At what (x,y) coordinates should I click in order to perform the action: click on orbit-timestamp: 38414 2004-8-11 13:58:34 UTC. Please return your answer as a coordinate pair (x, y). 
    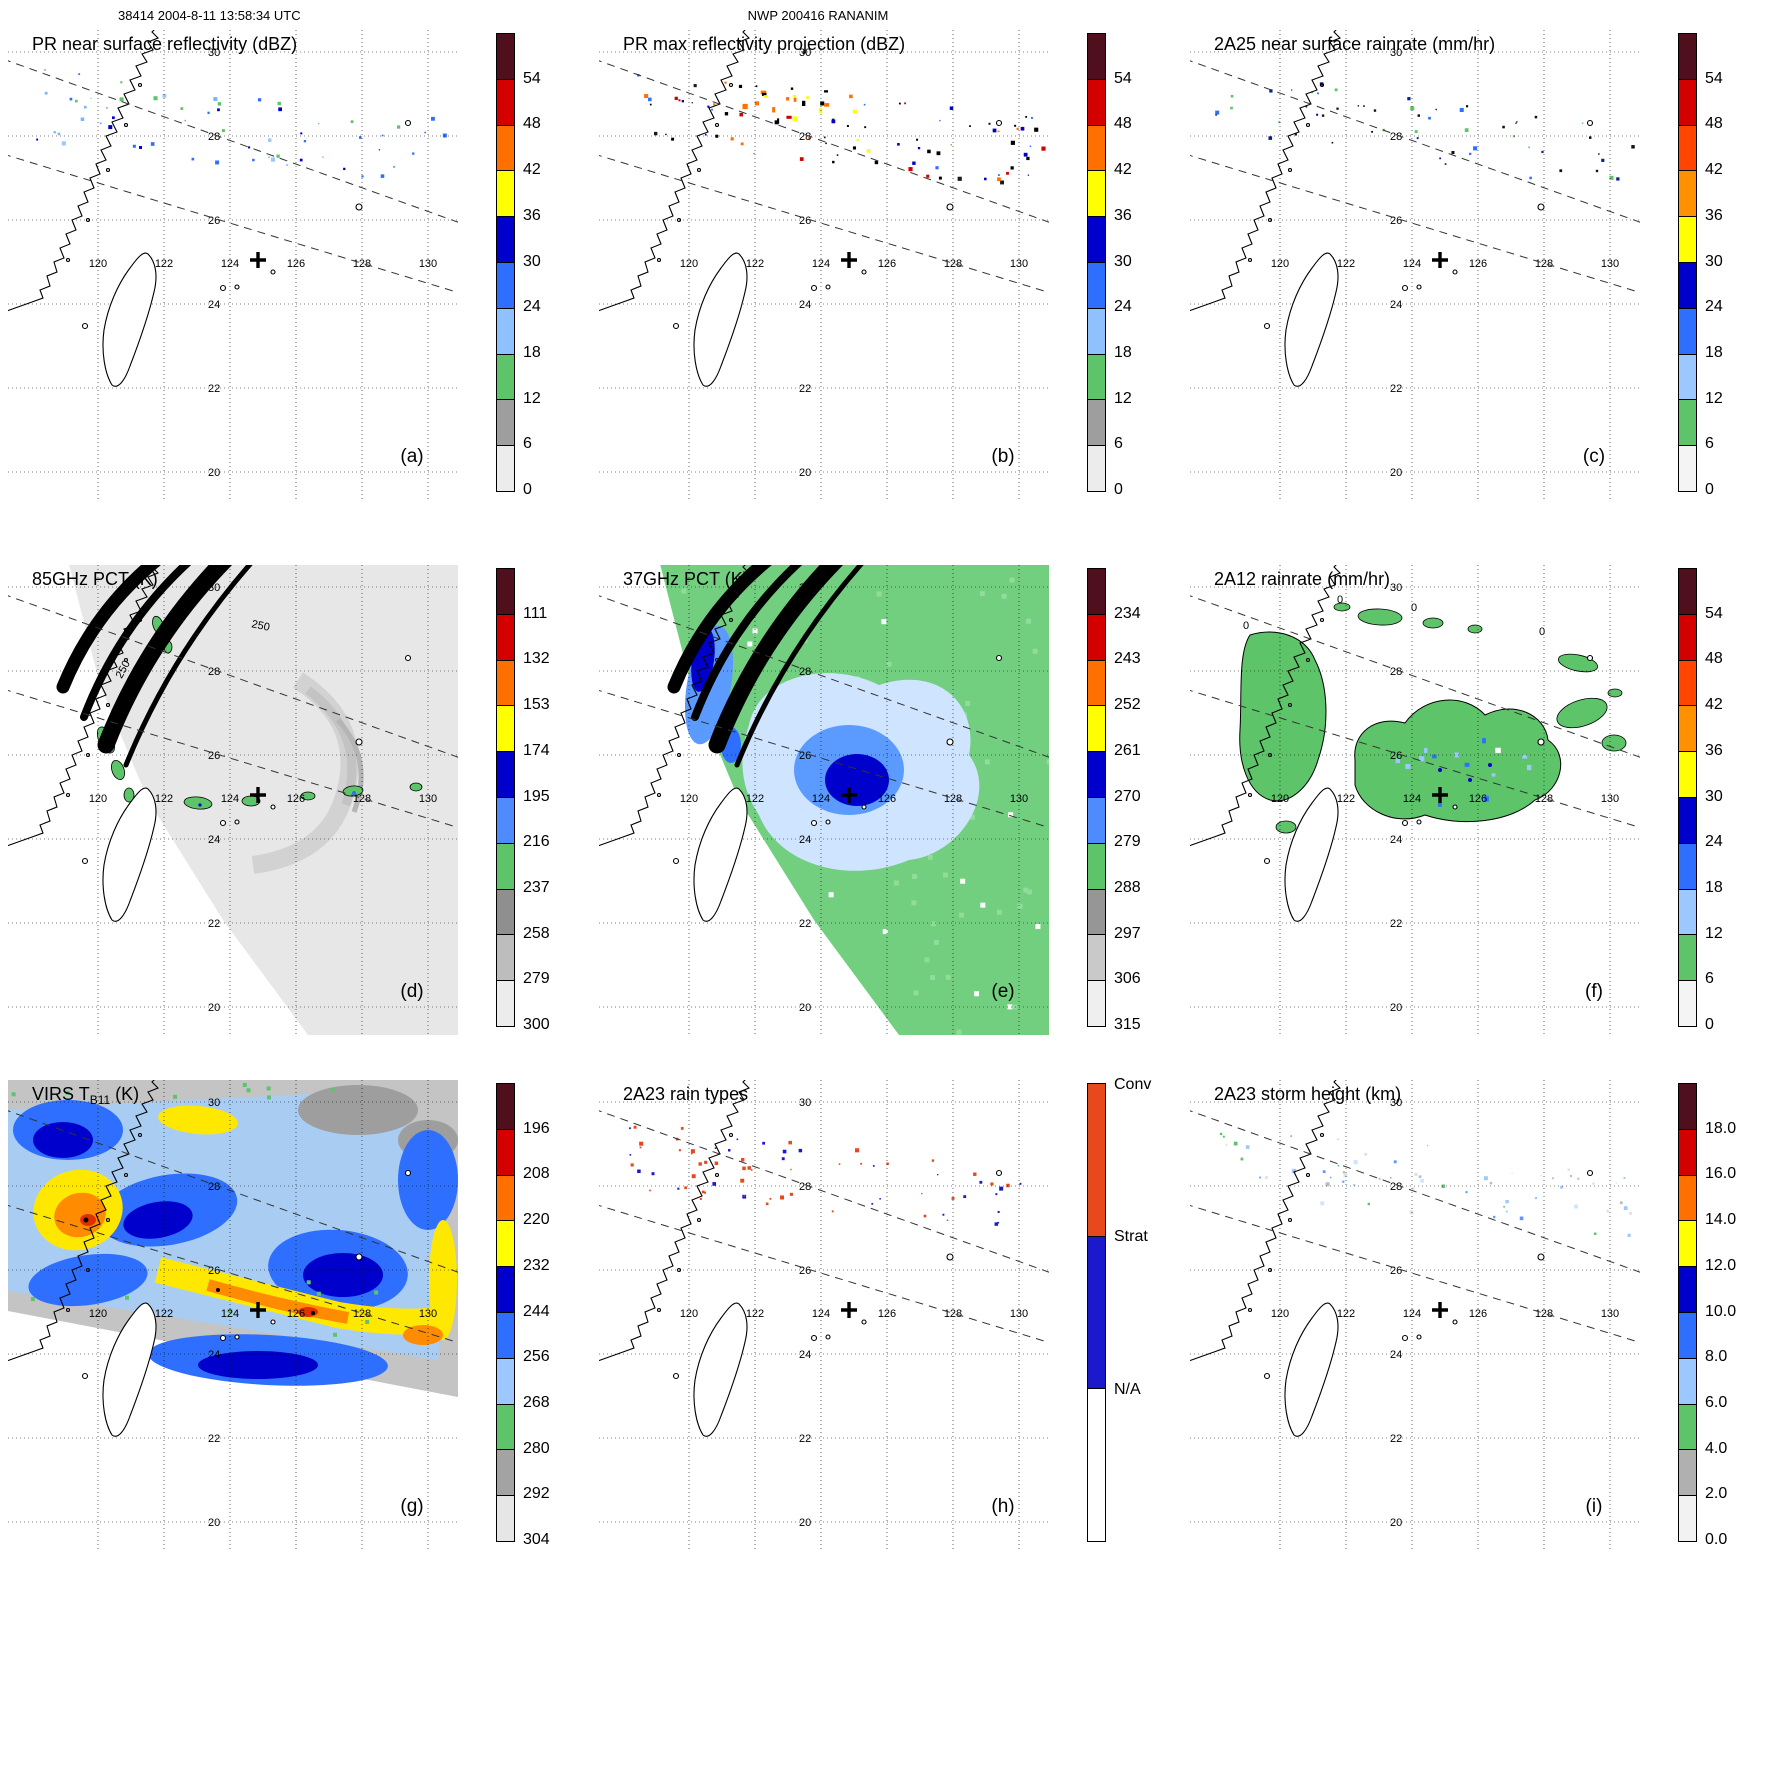
    Looking at the image, I should click on (209, 15).